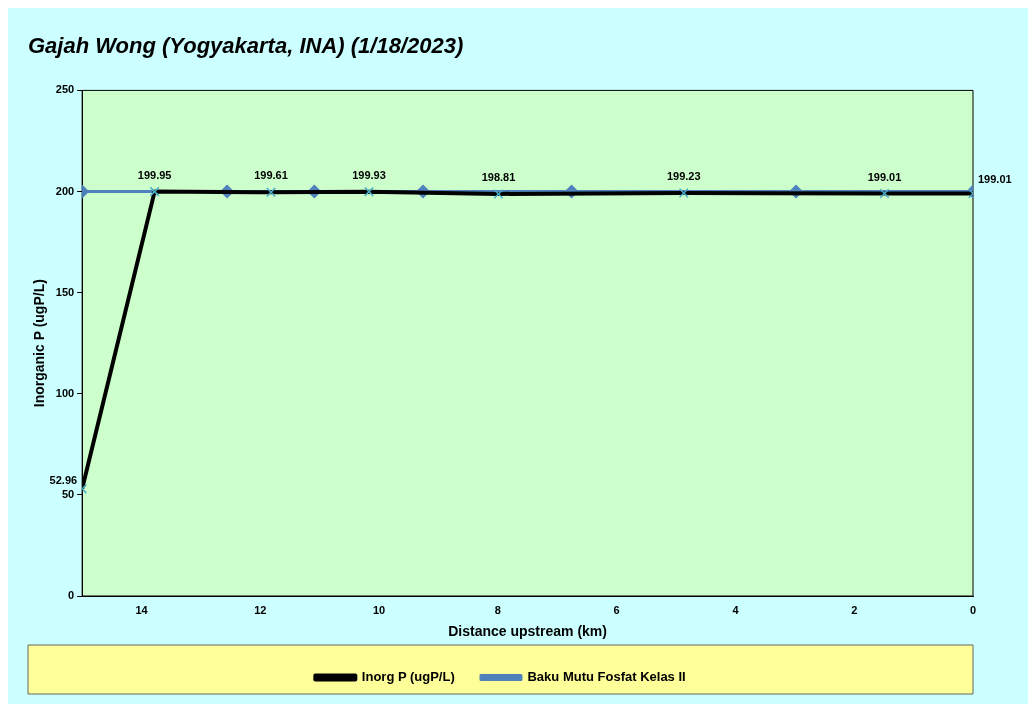  I want to click on data-label: 199.61, so click(271, 175).